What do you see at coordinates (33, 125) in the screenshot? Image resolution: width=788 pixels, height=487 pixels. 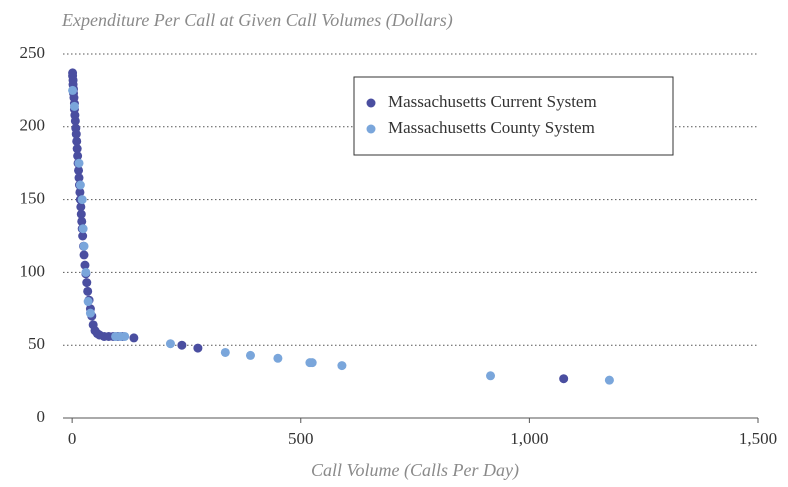 I see `y-tick-label: 200` at bounding box center [33, 125].